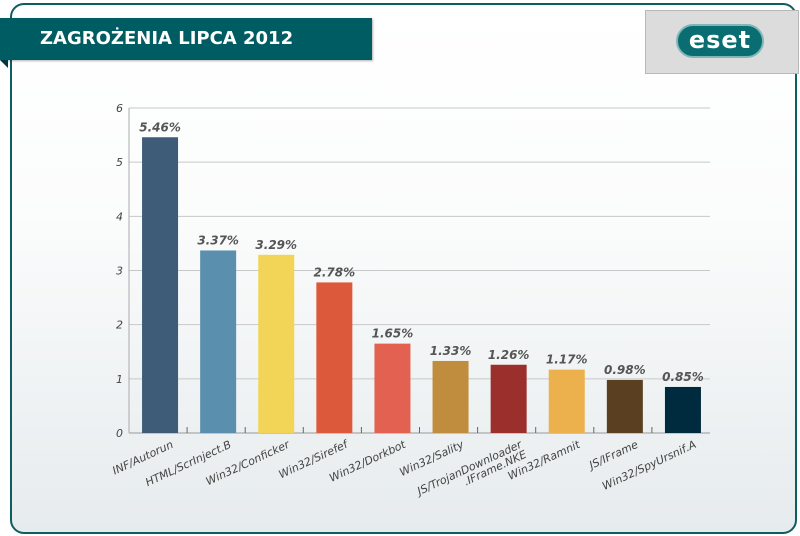  I want to click on y-tick-label: 2, so click(119, 325).